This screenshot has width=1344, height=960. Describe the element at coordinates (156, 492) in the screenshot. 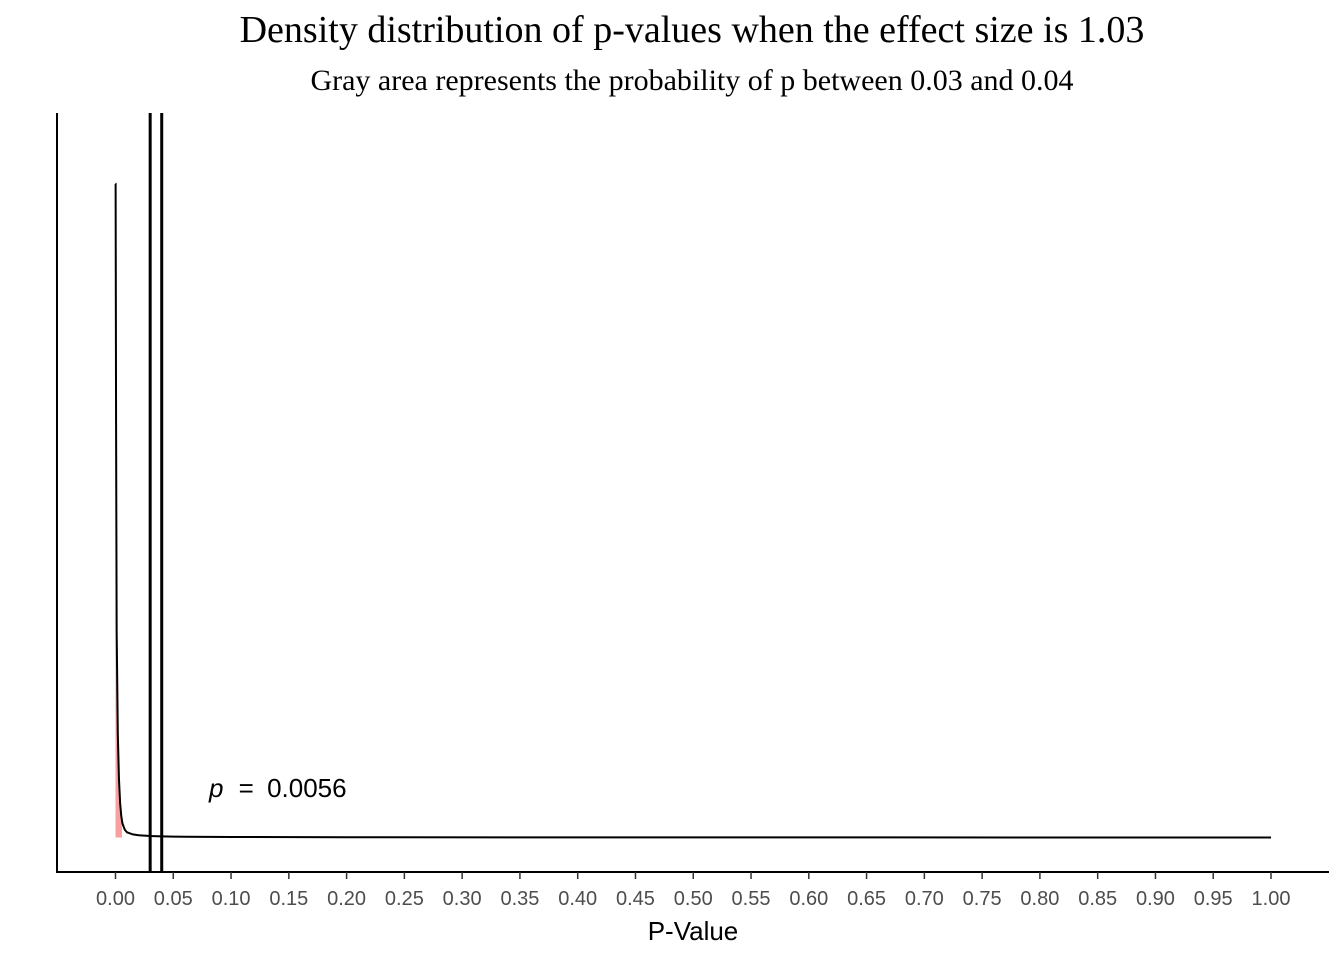

I see `vline-layer` at that location.